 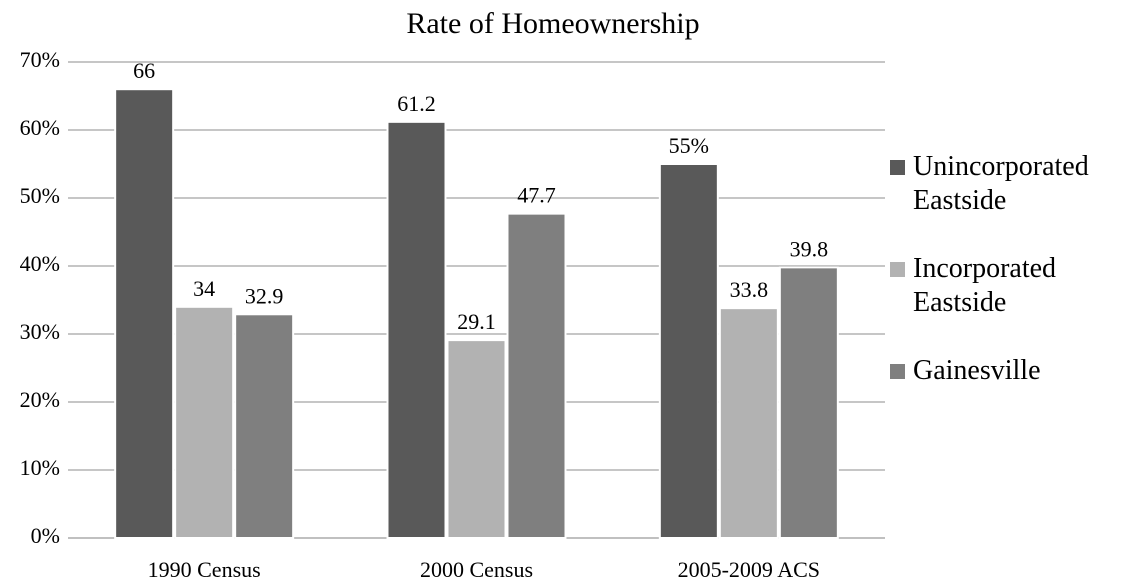 I want to click on y-tick-label: 0%, so click(x=45, y=535).